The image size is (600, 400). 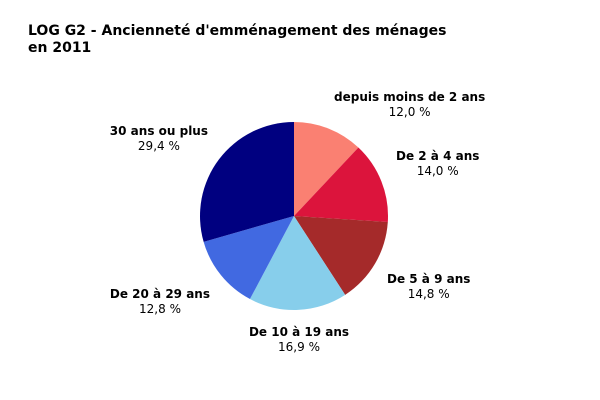 I want to click on slice-label-6: 30 ans ou plus, so click(x=159, y=131).